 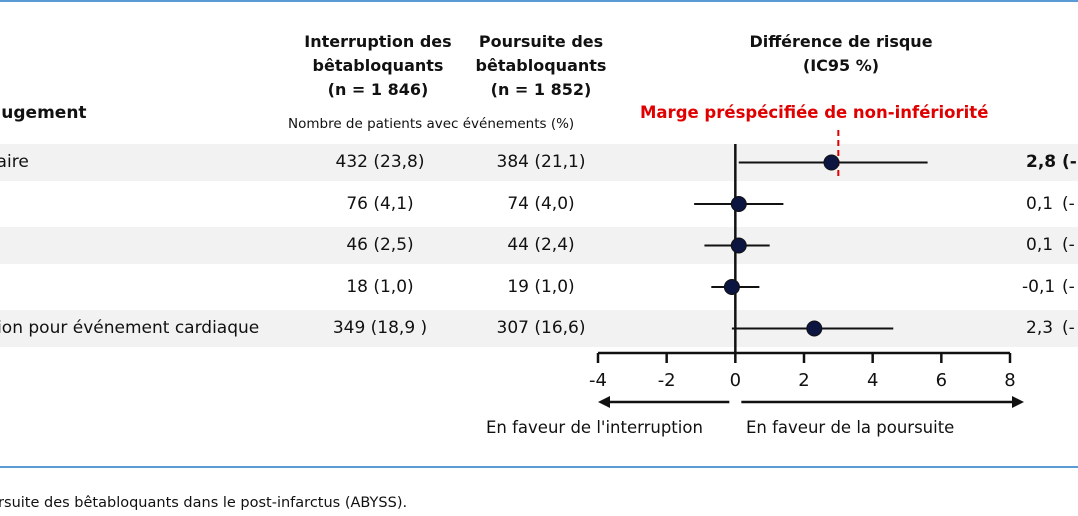 I want to click on events-note: Nombre de patients avec événements (%), so click(x=431, y=124).